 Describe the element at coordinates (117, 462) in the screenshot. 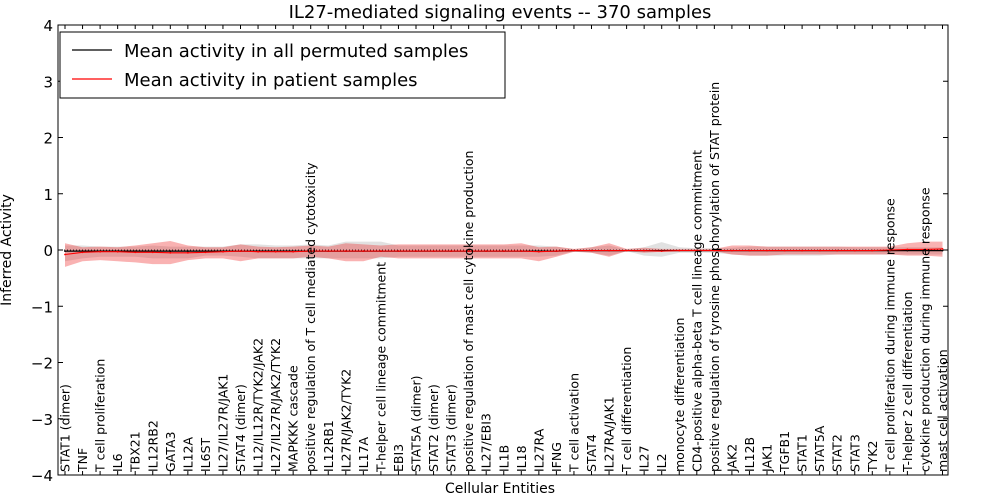

I see `x-tick-label: IL6` at that location.